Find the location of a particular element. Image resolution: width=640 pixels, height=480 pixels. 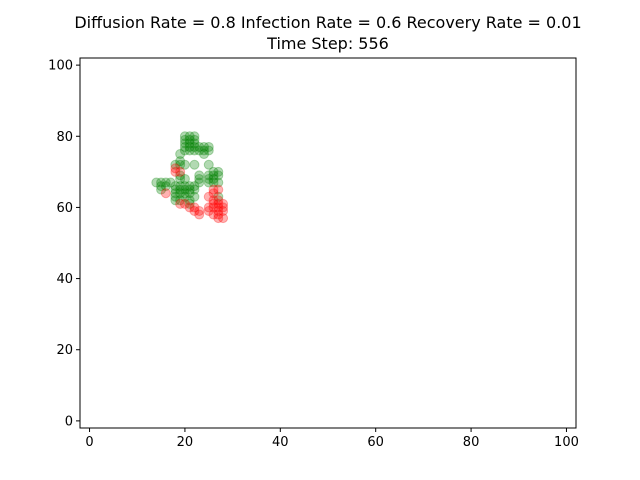

x-tick-label: 40 is located at coordinates (280, 442).